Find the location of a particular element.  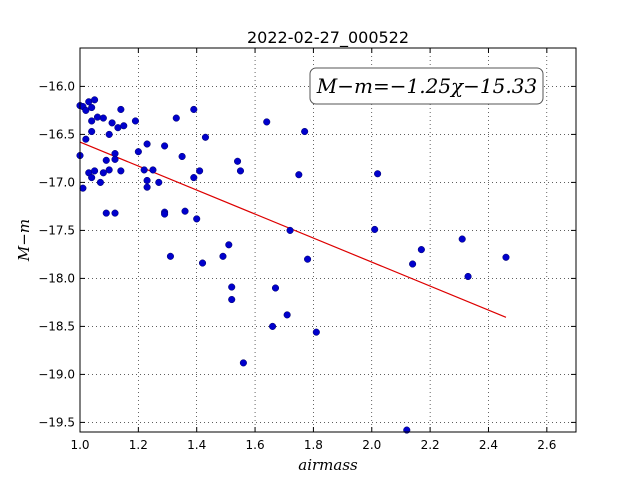

x-tick-labels: 1.0 1.2 1.4 1.6 1.8 2.0 2.2 2.4 2.6 is located at coordinates (313, 445).